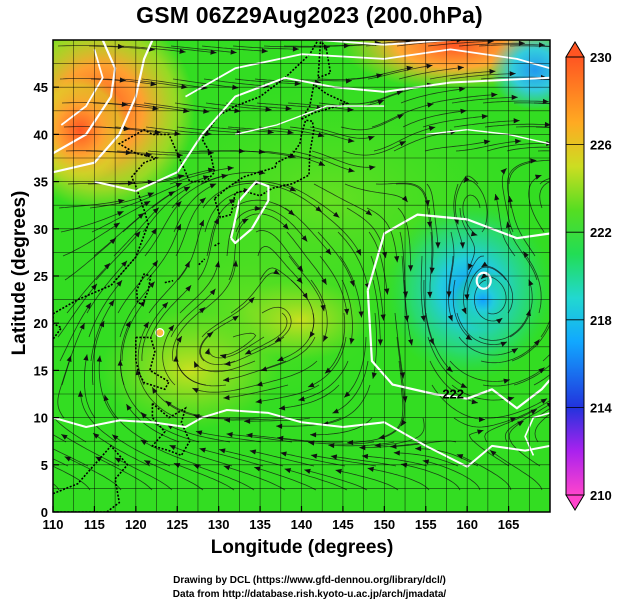 The image size is (619, 605). Describe the element at coordinates (601, 407) in the screenshot. I see `colorbar-tick-label: 214` at that location.